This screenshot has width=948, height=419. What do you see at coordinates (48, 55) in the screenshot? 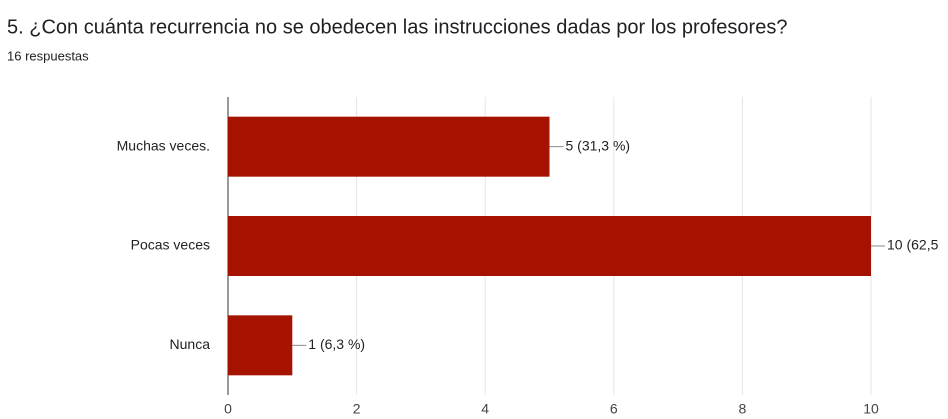
I see `chart-subtitle: 16 respuestas` at bounding box center [48, 55].